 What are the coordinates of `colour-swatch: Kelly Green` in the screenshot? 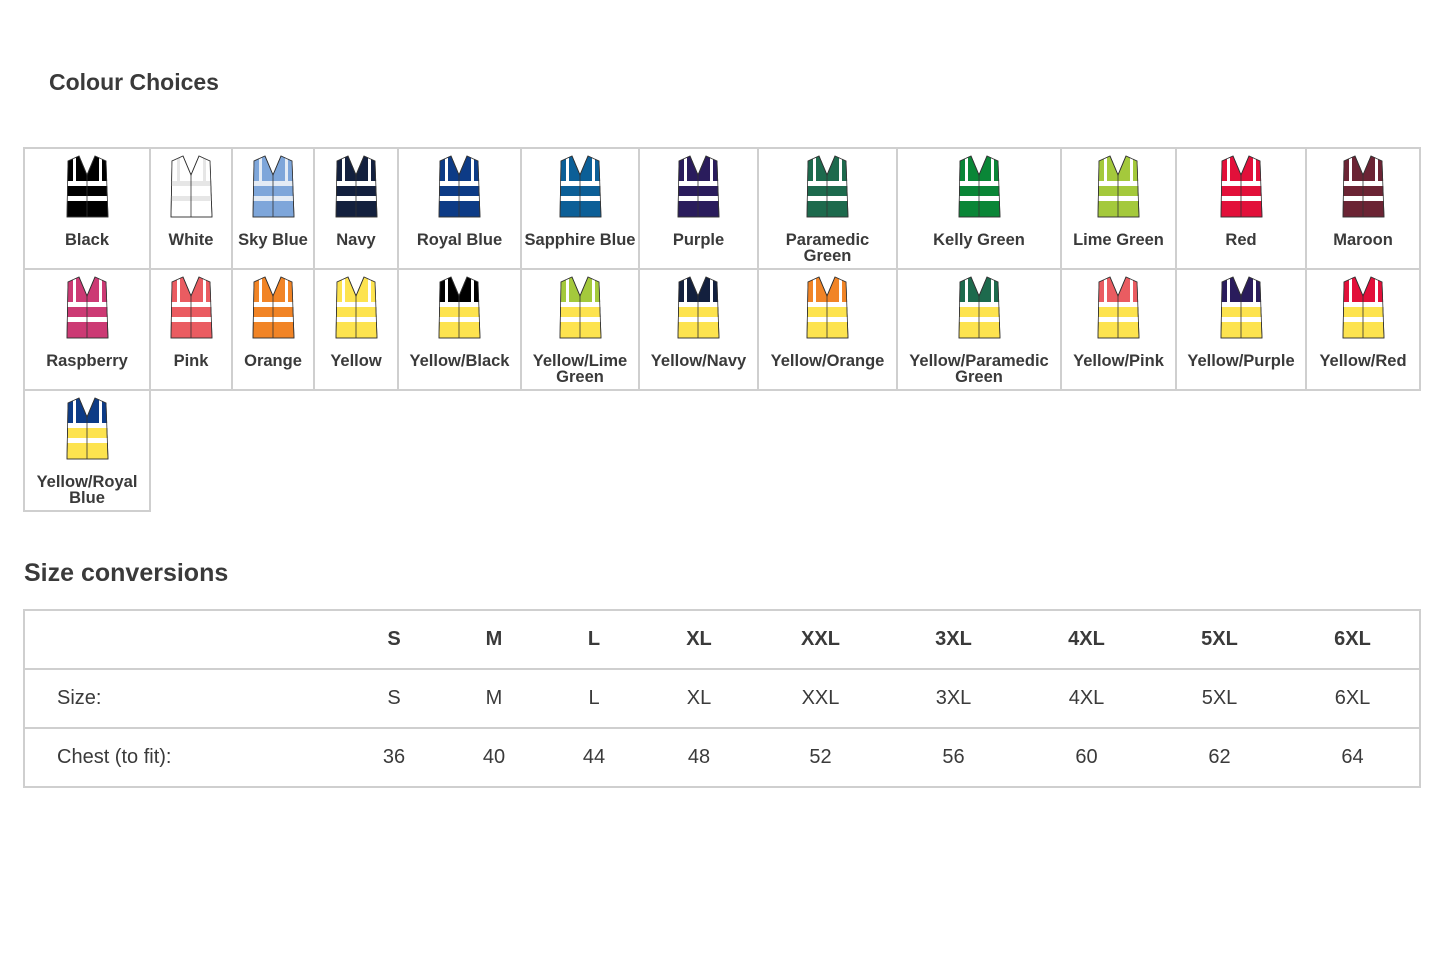 It's located at (979, 208).